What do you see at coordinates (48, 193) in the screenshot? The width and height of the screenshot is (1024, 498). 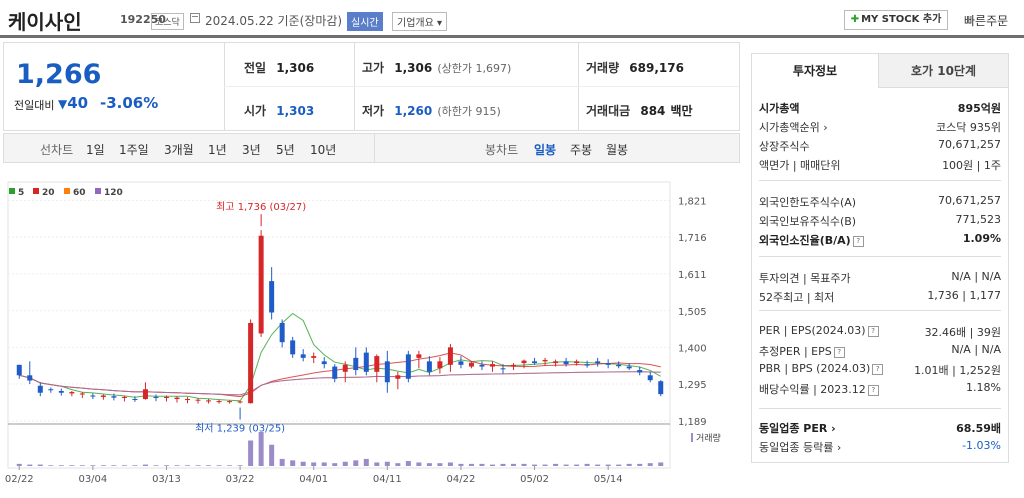 I see `legend-label: 20` at bounding box center [48, 193].